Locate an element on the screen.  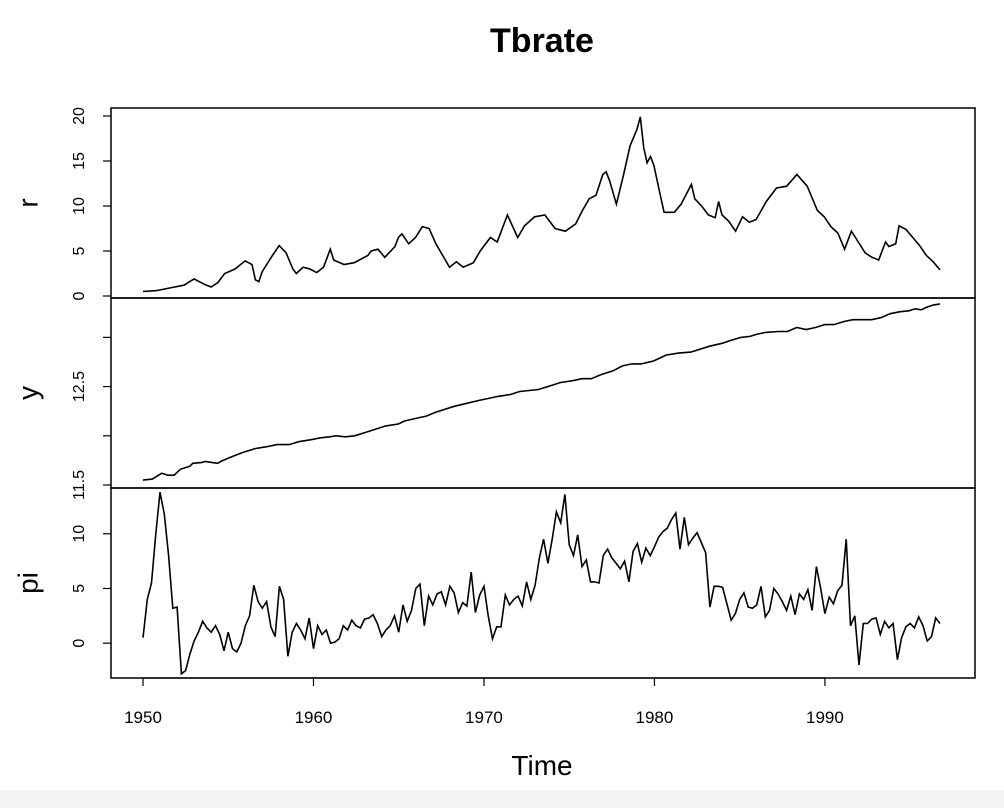
y-tick-label-r: 20 is located at coordinates (79, 116).